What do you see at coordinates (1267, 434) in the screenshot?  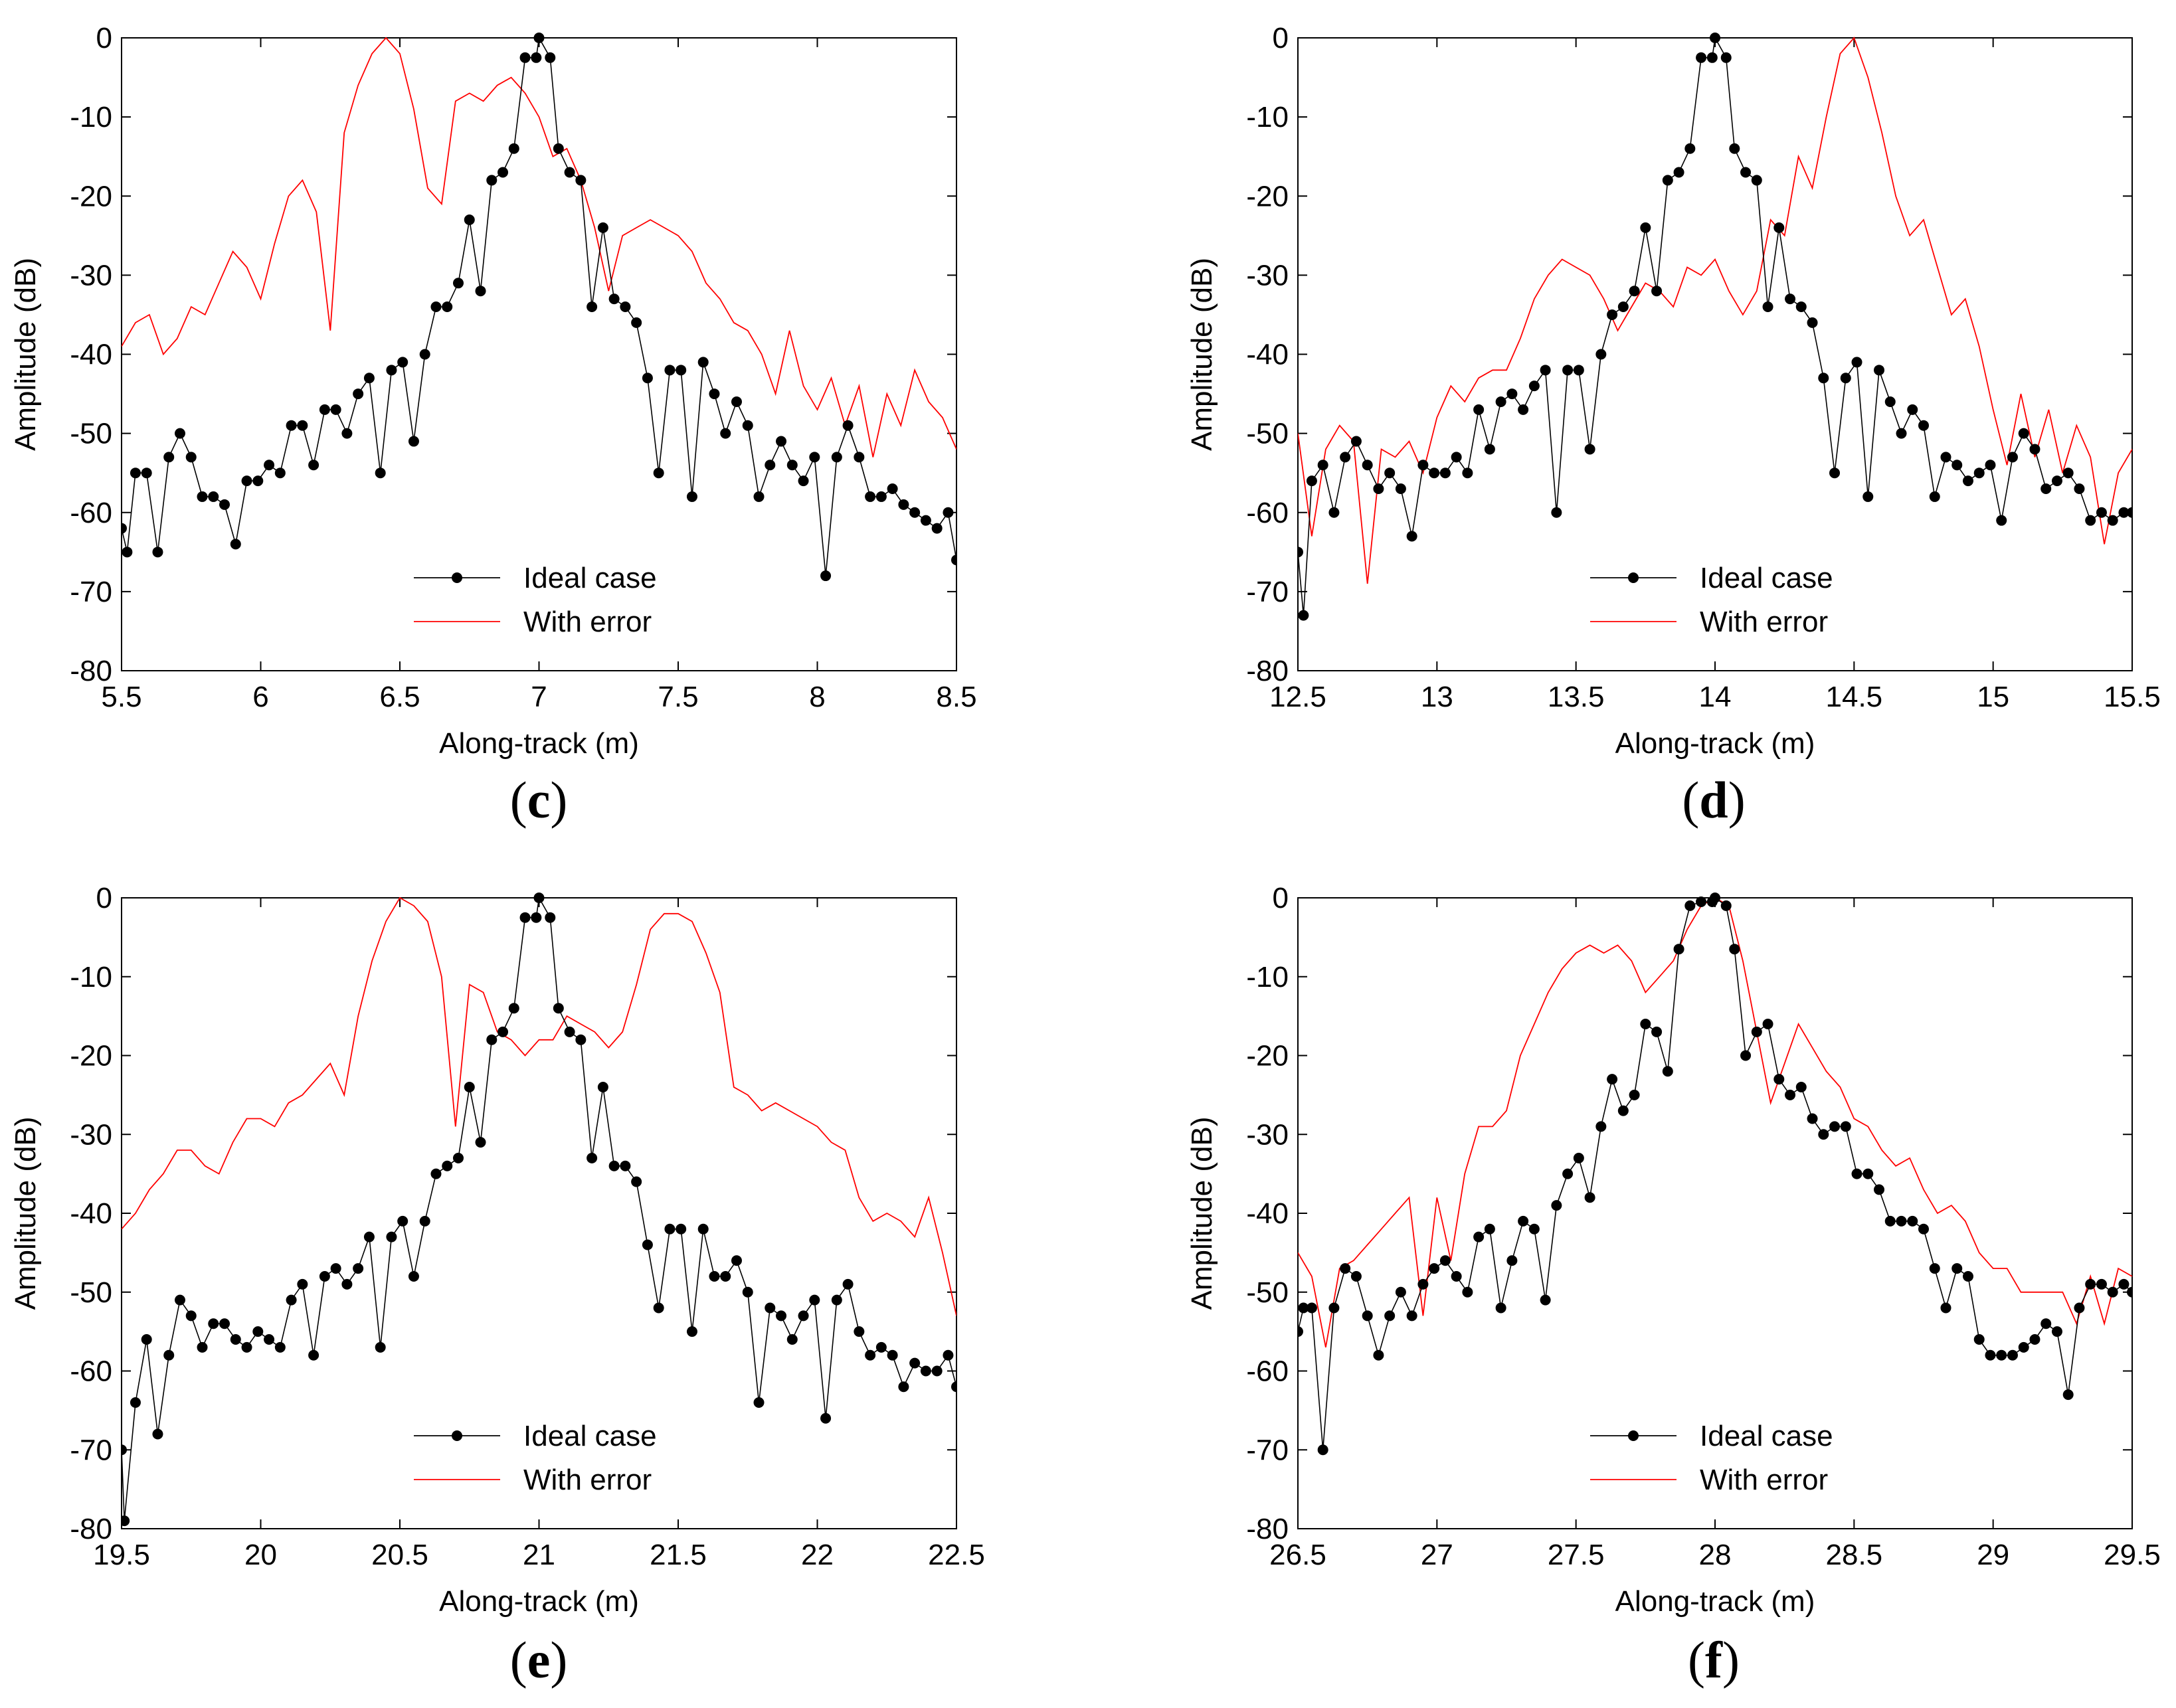 I see `y-tick-label-d: -50` at bounding box center [1267, 434].